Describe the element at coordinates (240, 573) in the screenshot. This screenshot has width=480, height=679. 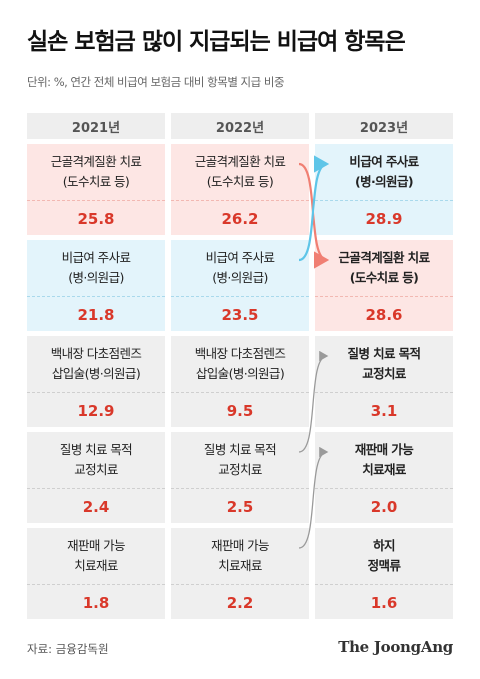
I see `rank-cell: 재판매 가능 치료재료 2.2` at that location.